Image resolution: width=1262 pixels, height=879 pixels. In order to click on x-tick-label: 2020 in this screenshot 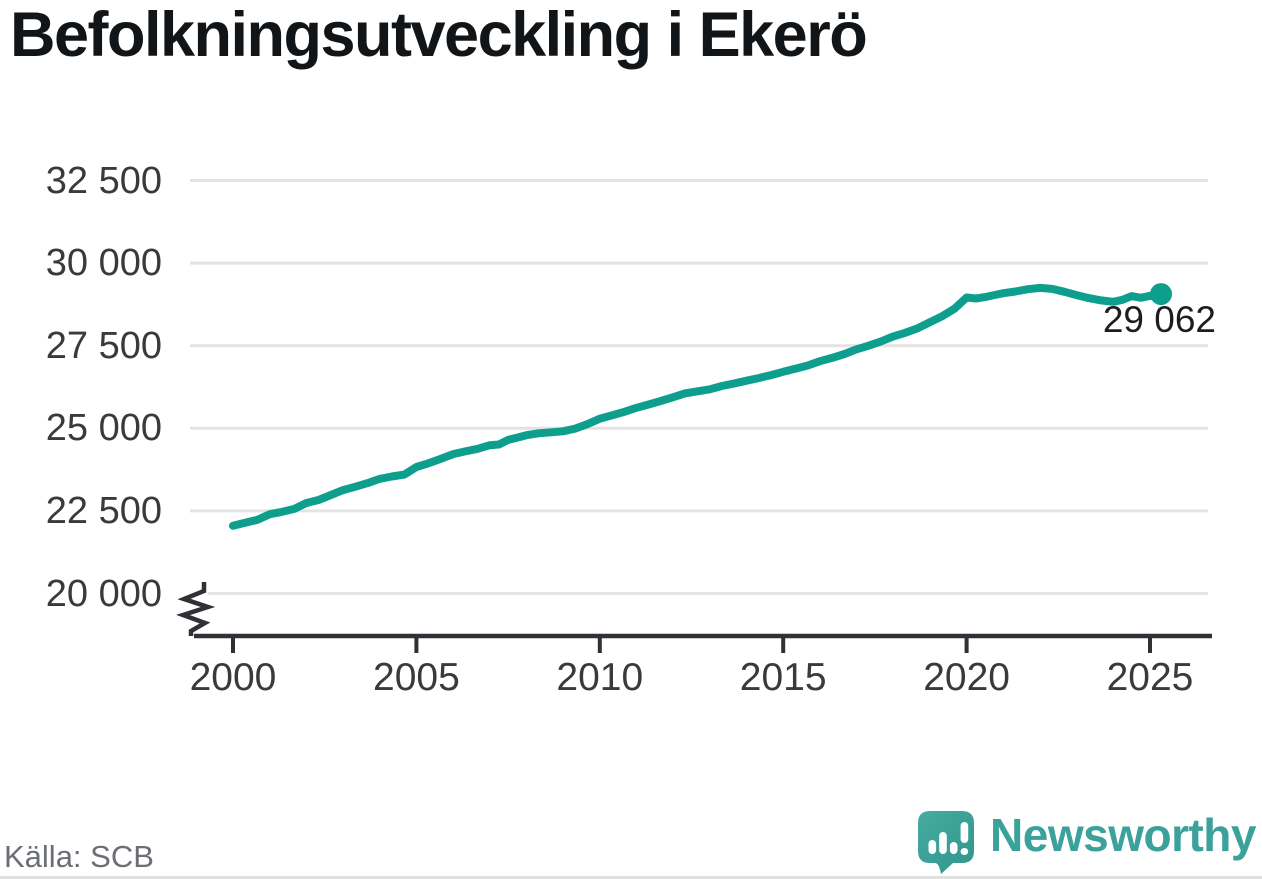, I will do `click(966, 677)`.